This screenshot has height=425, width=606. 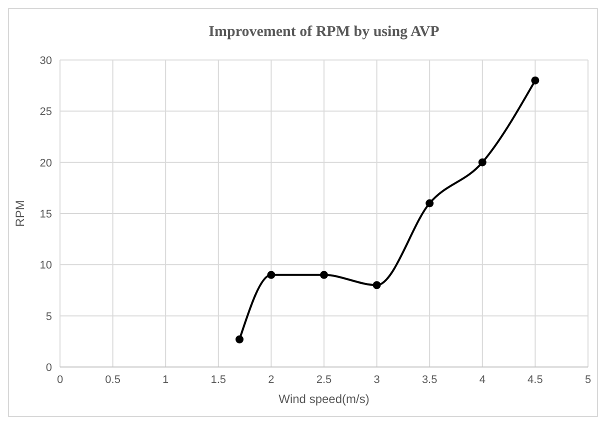 I want to click on x-tick-label: 3.5, so click(x=430, y=380).